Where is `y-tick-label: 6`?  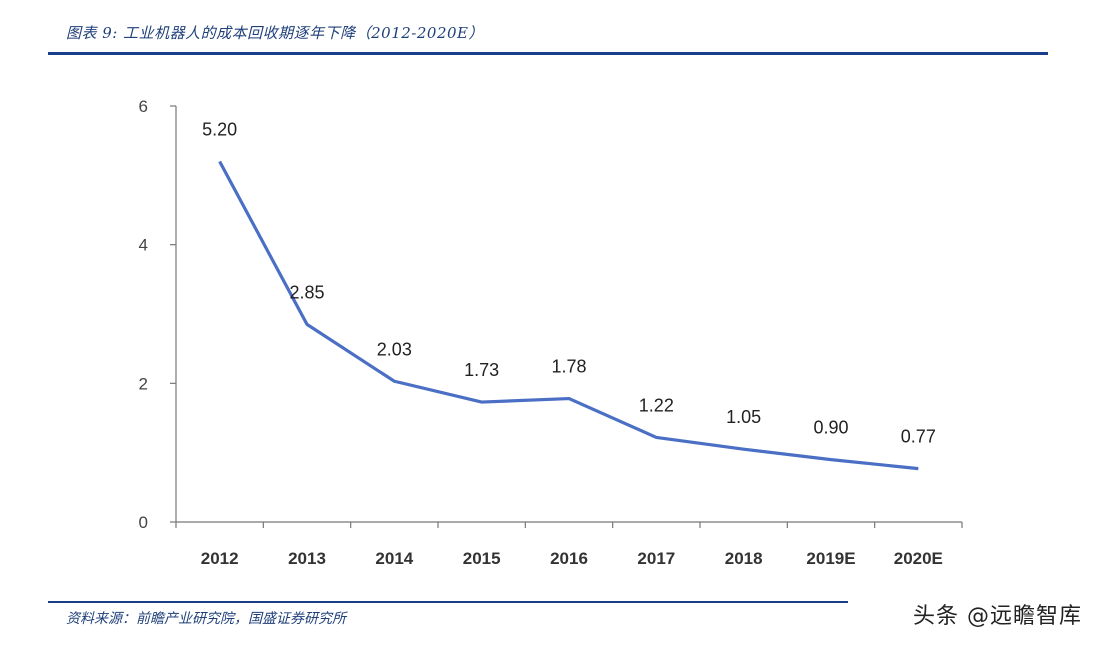
y-tick-label: 6 is located at coordinates (143, 106).